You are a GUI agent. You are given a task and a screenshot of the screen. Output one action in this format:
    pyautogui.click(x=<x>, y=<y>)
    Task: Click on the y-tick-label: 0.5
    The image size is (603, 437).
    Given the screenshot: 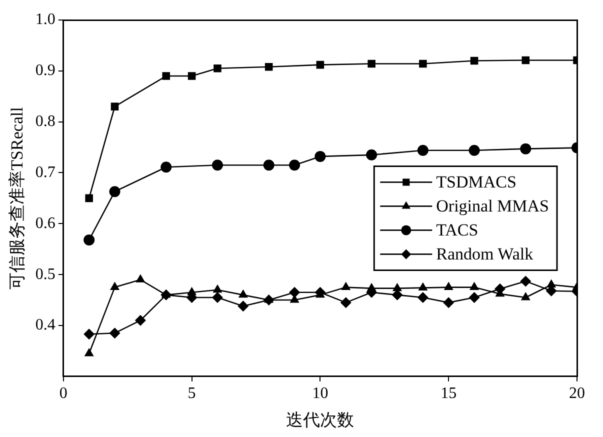 What is the action you would take?
    pyautogui.click(x=45, y=274)
    